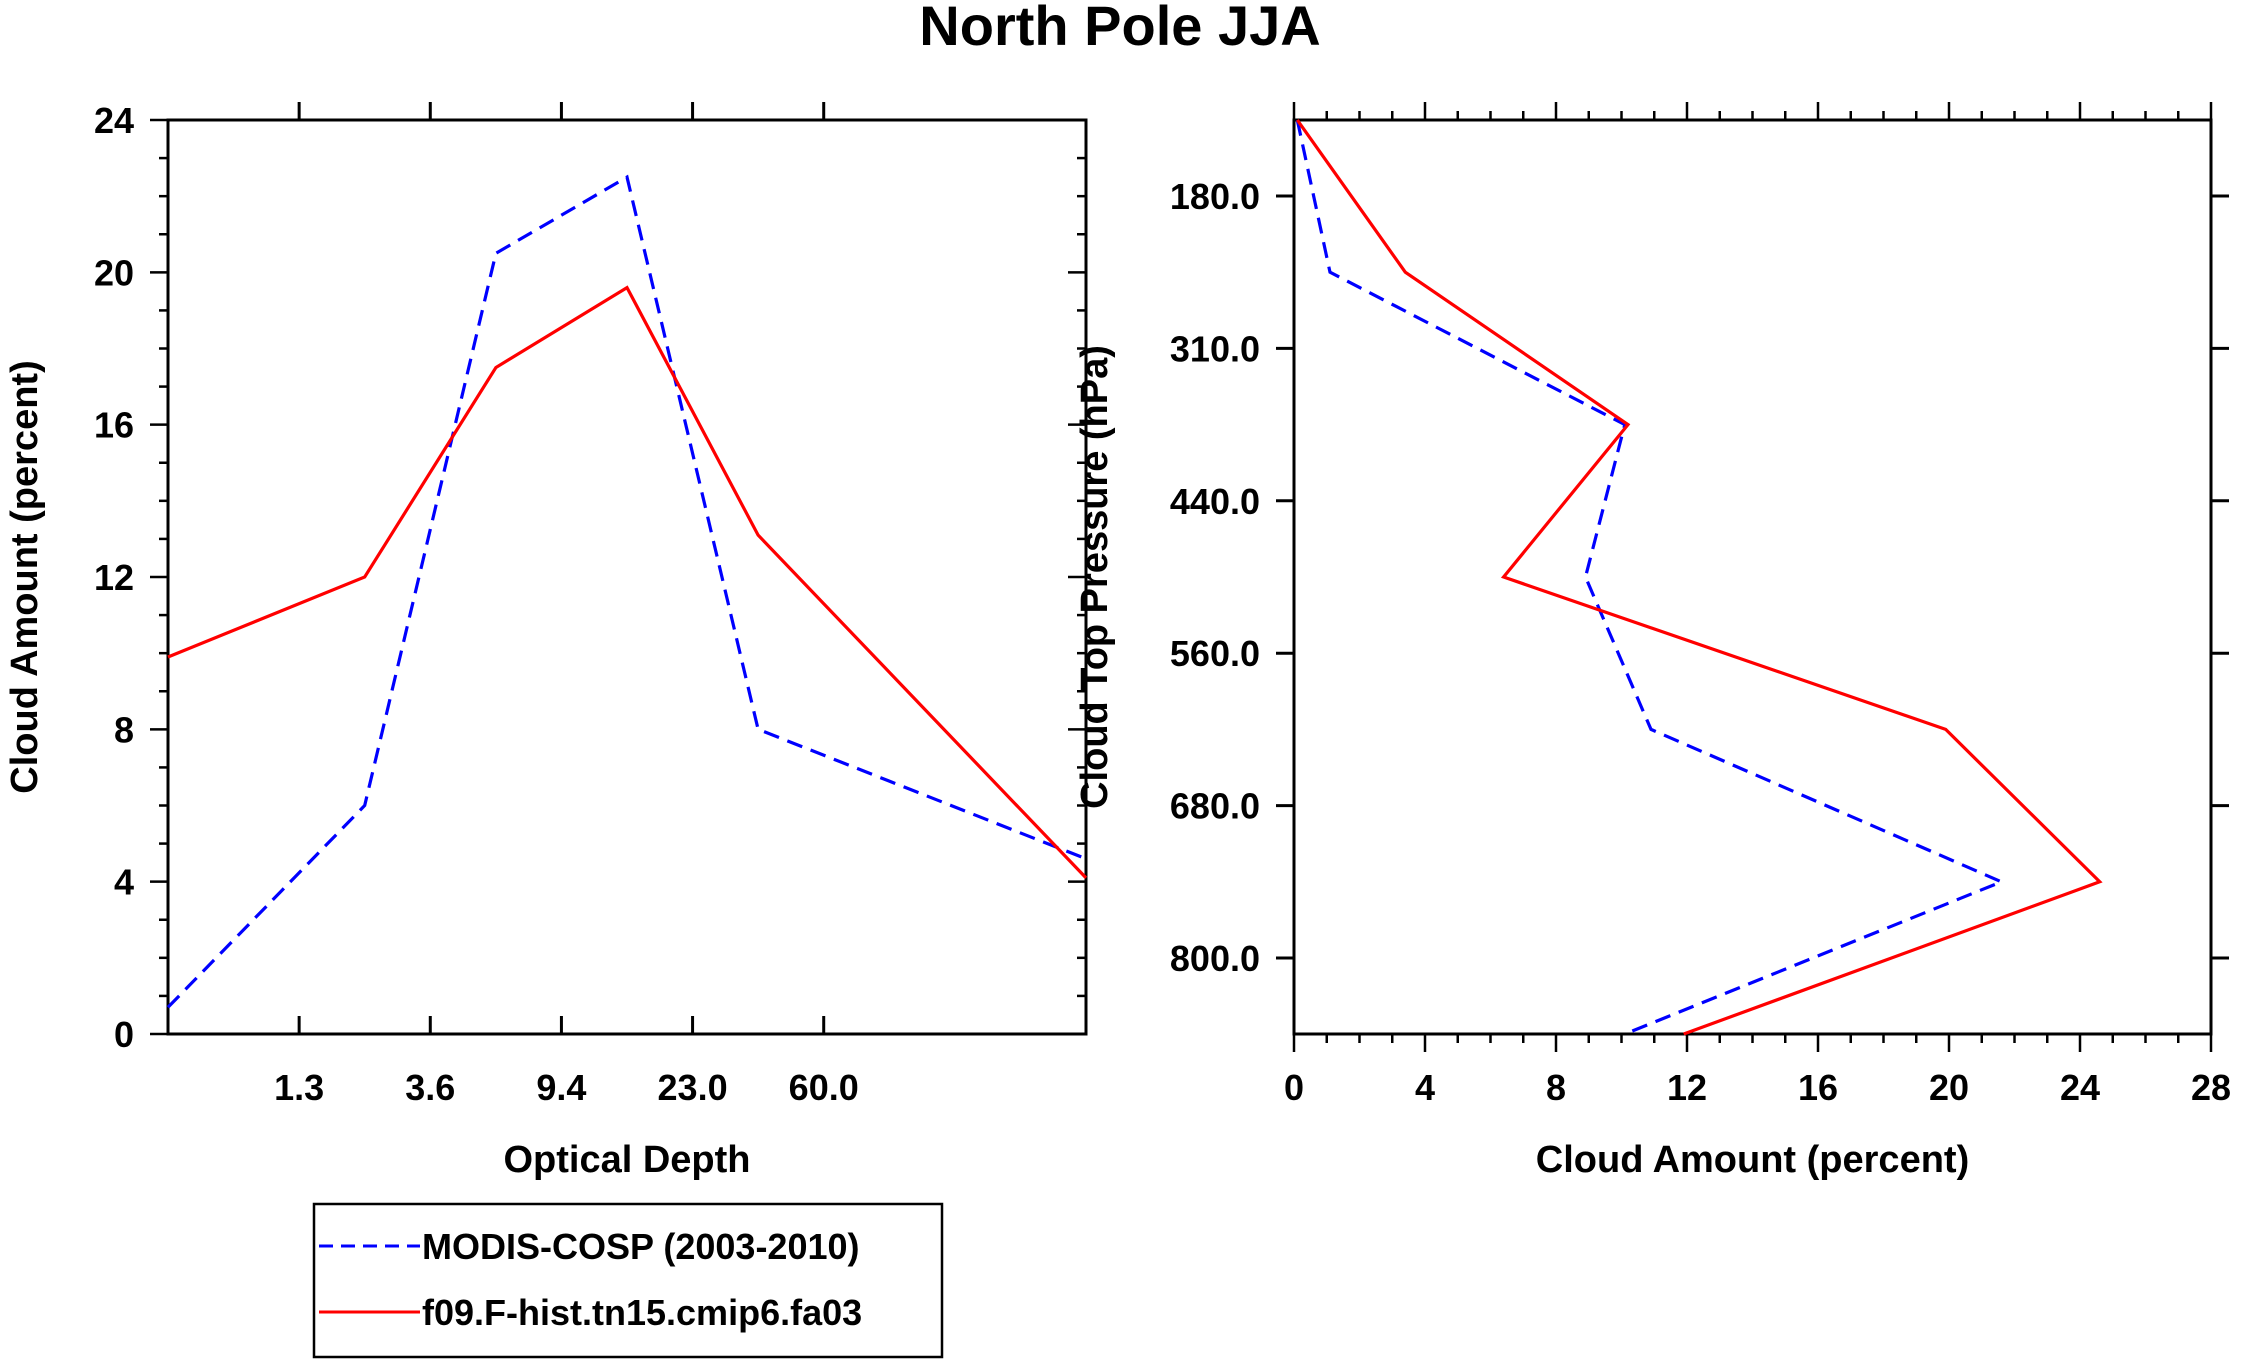  What do you see at coordinates (1215, 348) in the screenshot?
I see `right-y-tick-label: 310.0` at bounding box center [1215, 348].